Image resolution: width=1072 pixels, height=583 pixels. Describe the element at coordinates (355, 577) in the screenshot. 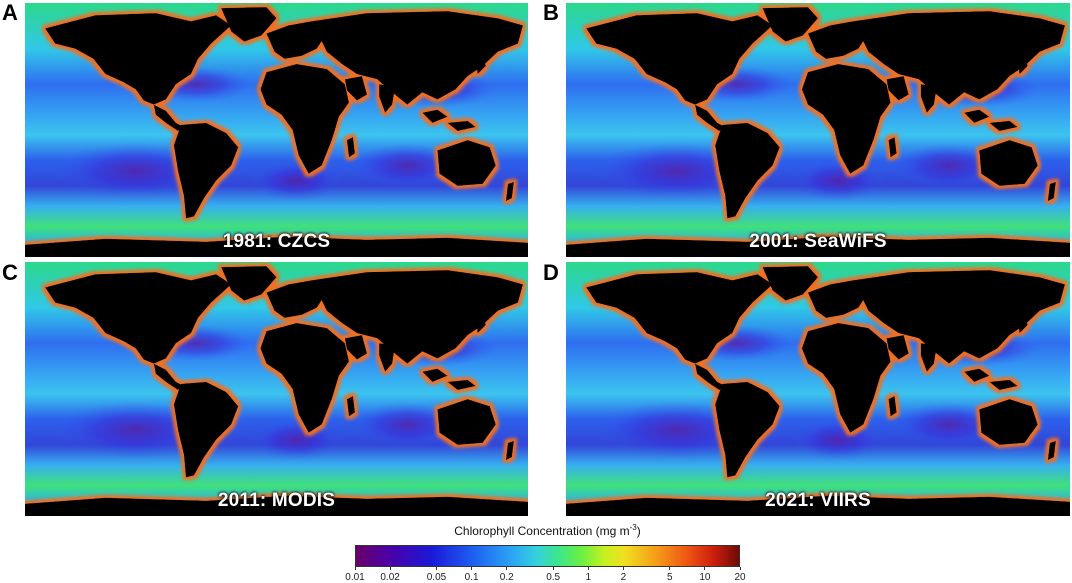

I see `colorbar-tick-label: 0.01` at that location.